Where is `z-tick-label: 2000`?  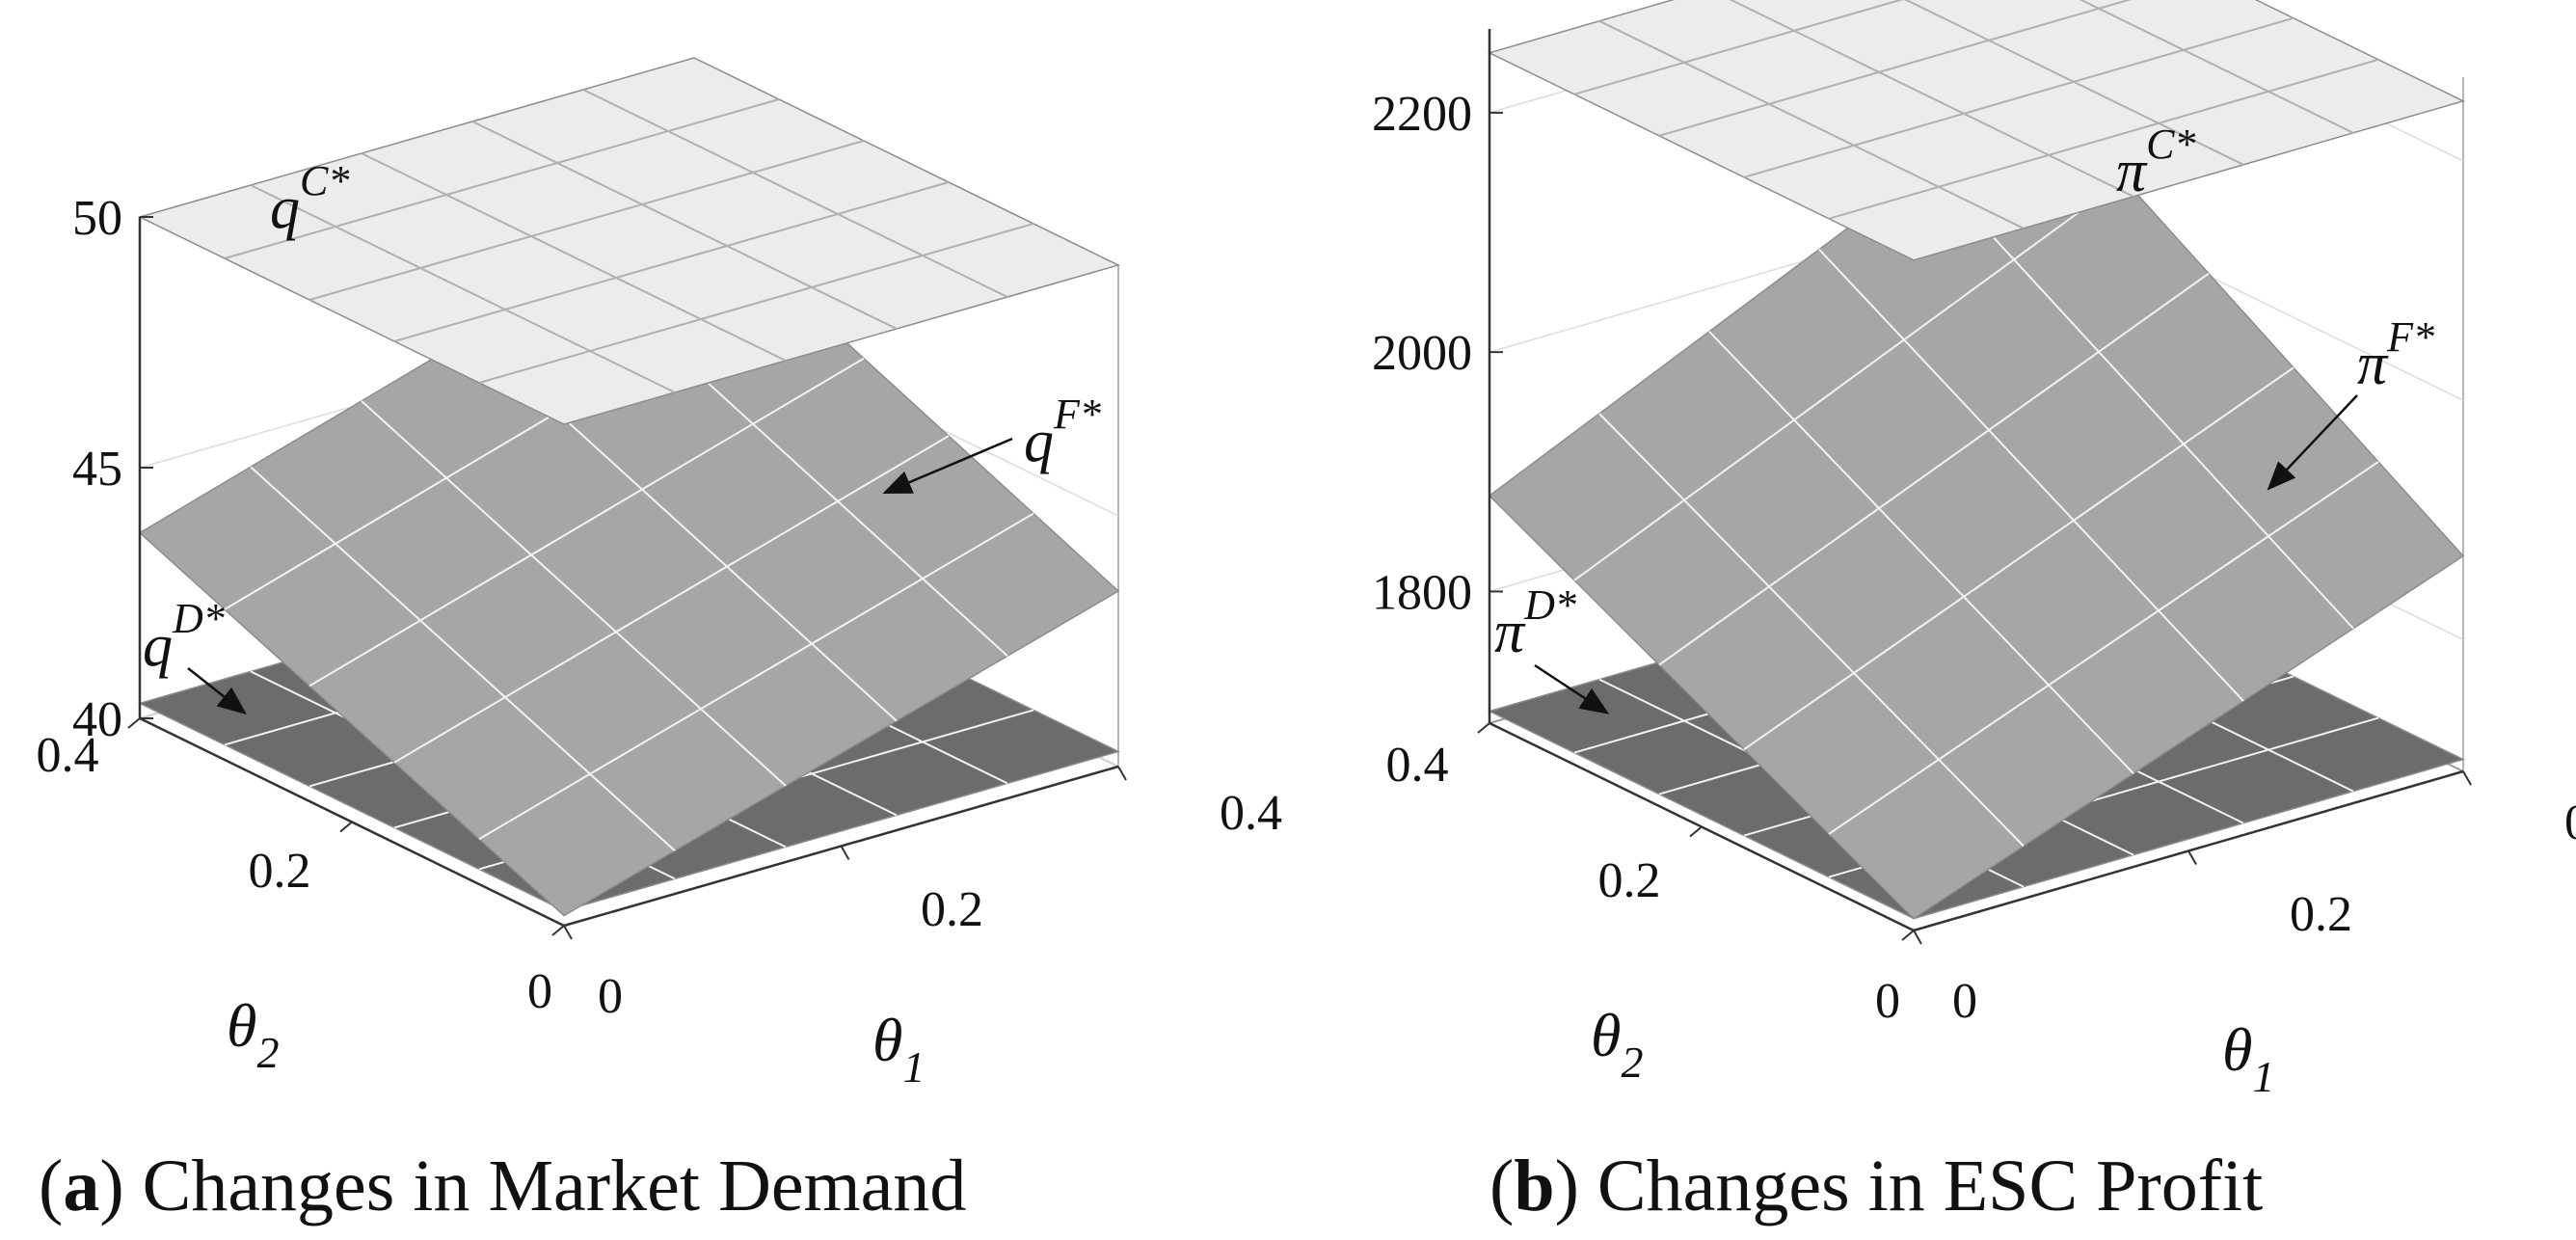 z-tick-label: 2000 is located at coordinates (1422, 353).